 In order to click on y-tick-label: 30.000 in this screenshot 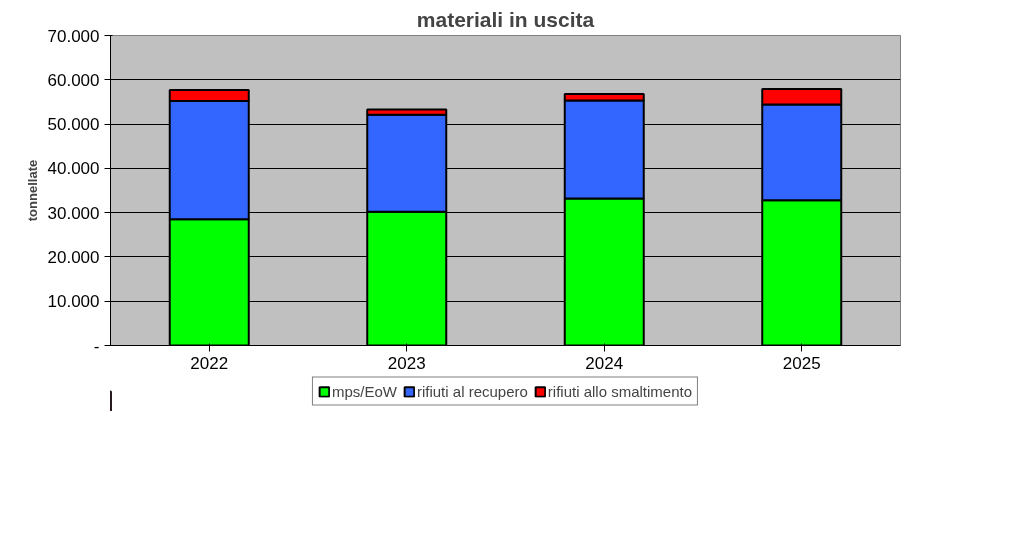, I will do `click(73, 213)`.